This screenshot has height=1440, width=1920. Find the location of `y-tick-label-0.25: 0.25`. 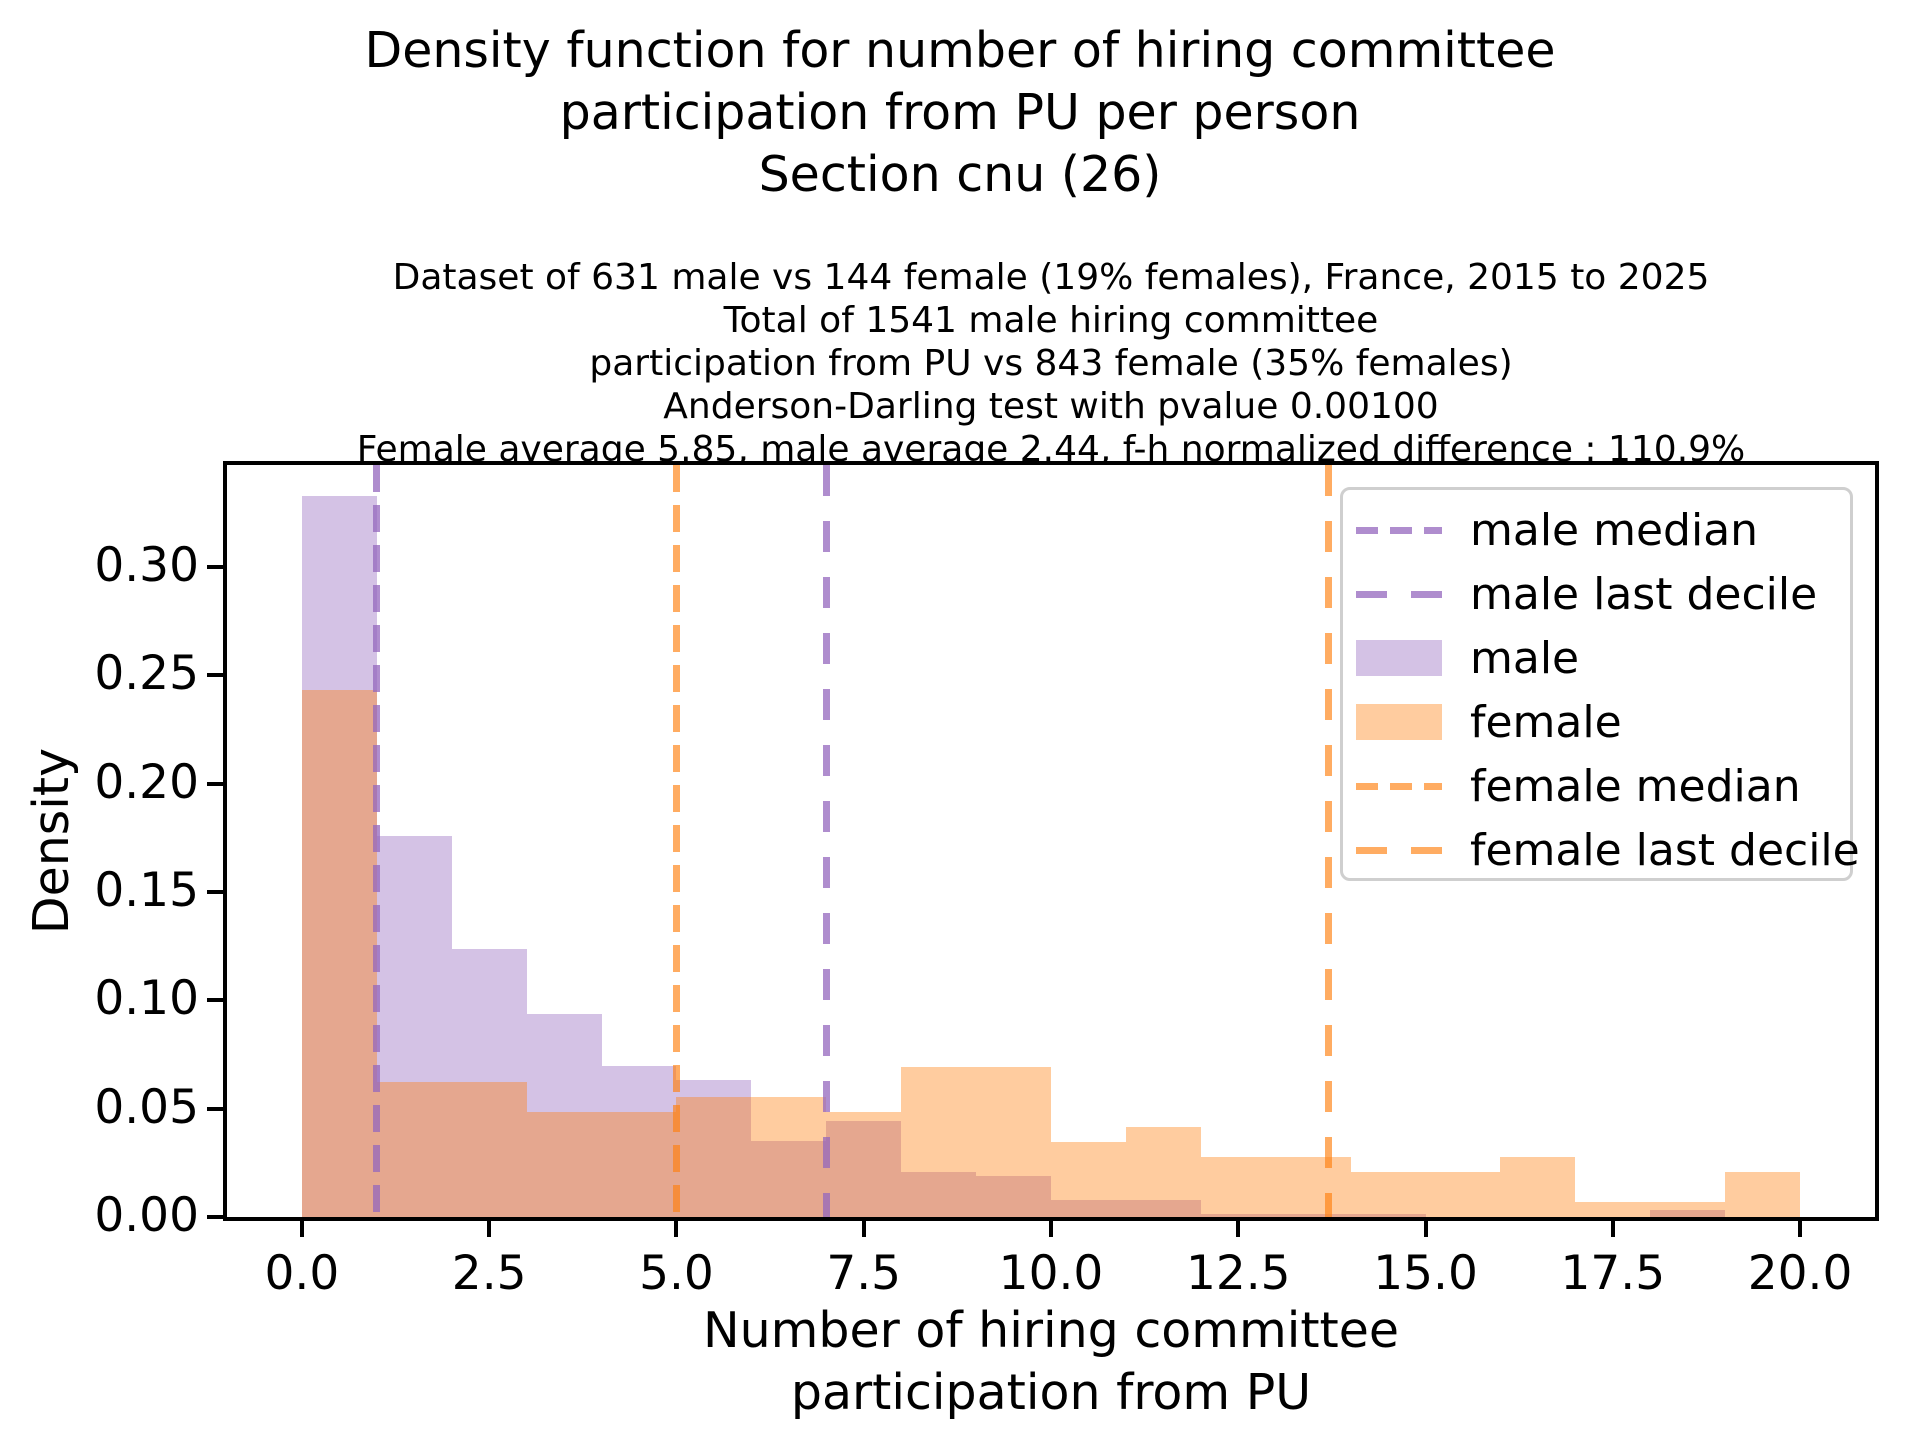

y-tick-label-0.25: 0.25 is located at coordinates (146, 674).